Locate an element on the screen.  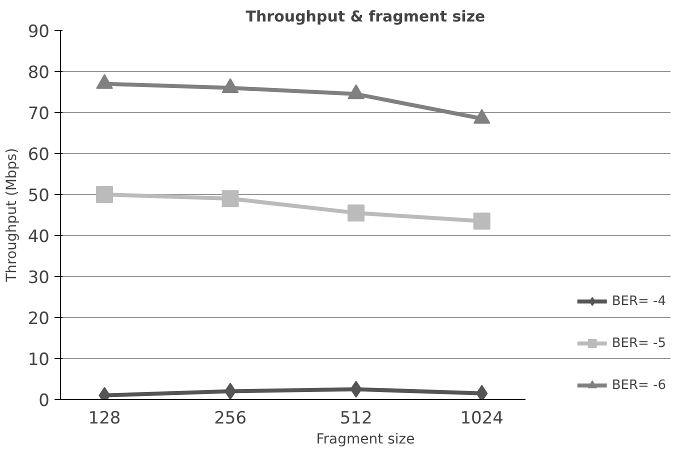
y-tick-label: 40 is located at coordinates (39, 237).